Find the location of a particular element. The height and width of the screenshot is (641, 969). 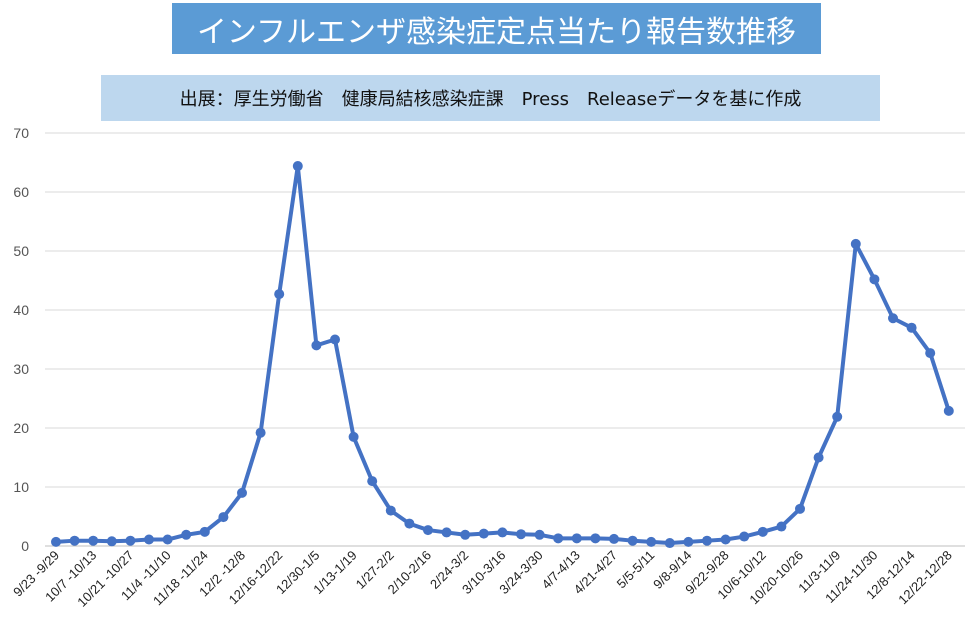

y-axis-ticks: 0 10 20 30 40 50 60 70 is located at coordinates (21, 339).